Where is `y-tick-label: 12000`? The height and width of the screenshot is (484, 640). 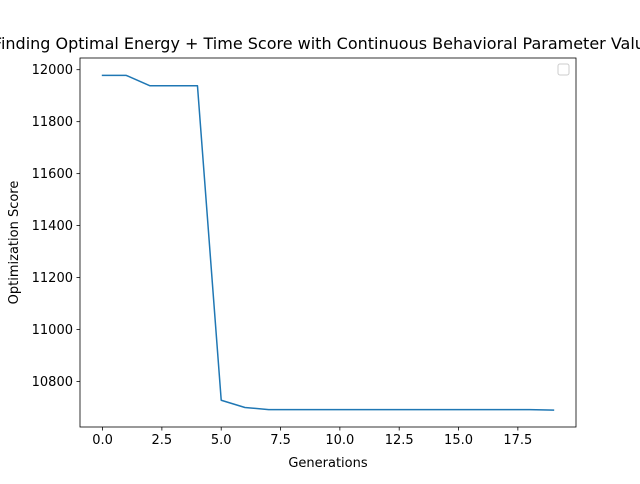
y-tick-label: 12000 is located at coordinates (52, 70).